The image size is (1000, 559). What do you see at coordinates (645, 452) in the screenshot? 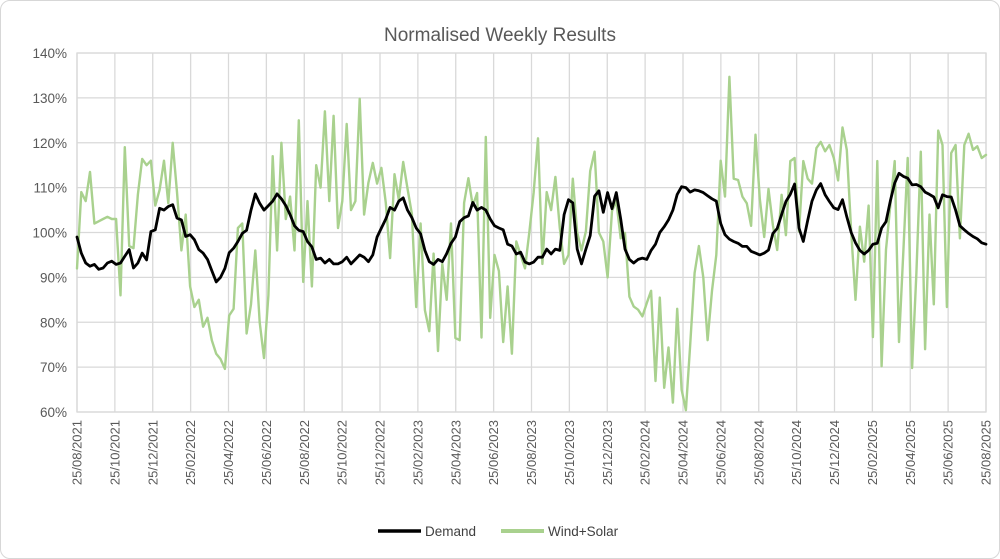
I see `x-axis-tick-label: 25/02/2024` at bounding box center [645, 452].